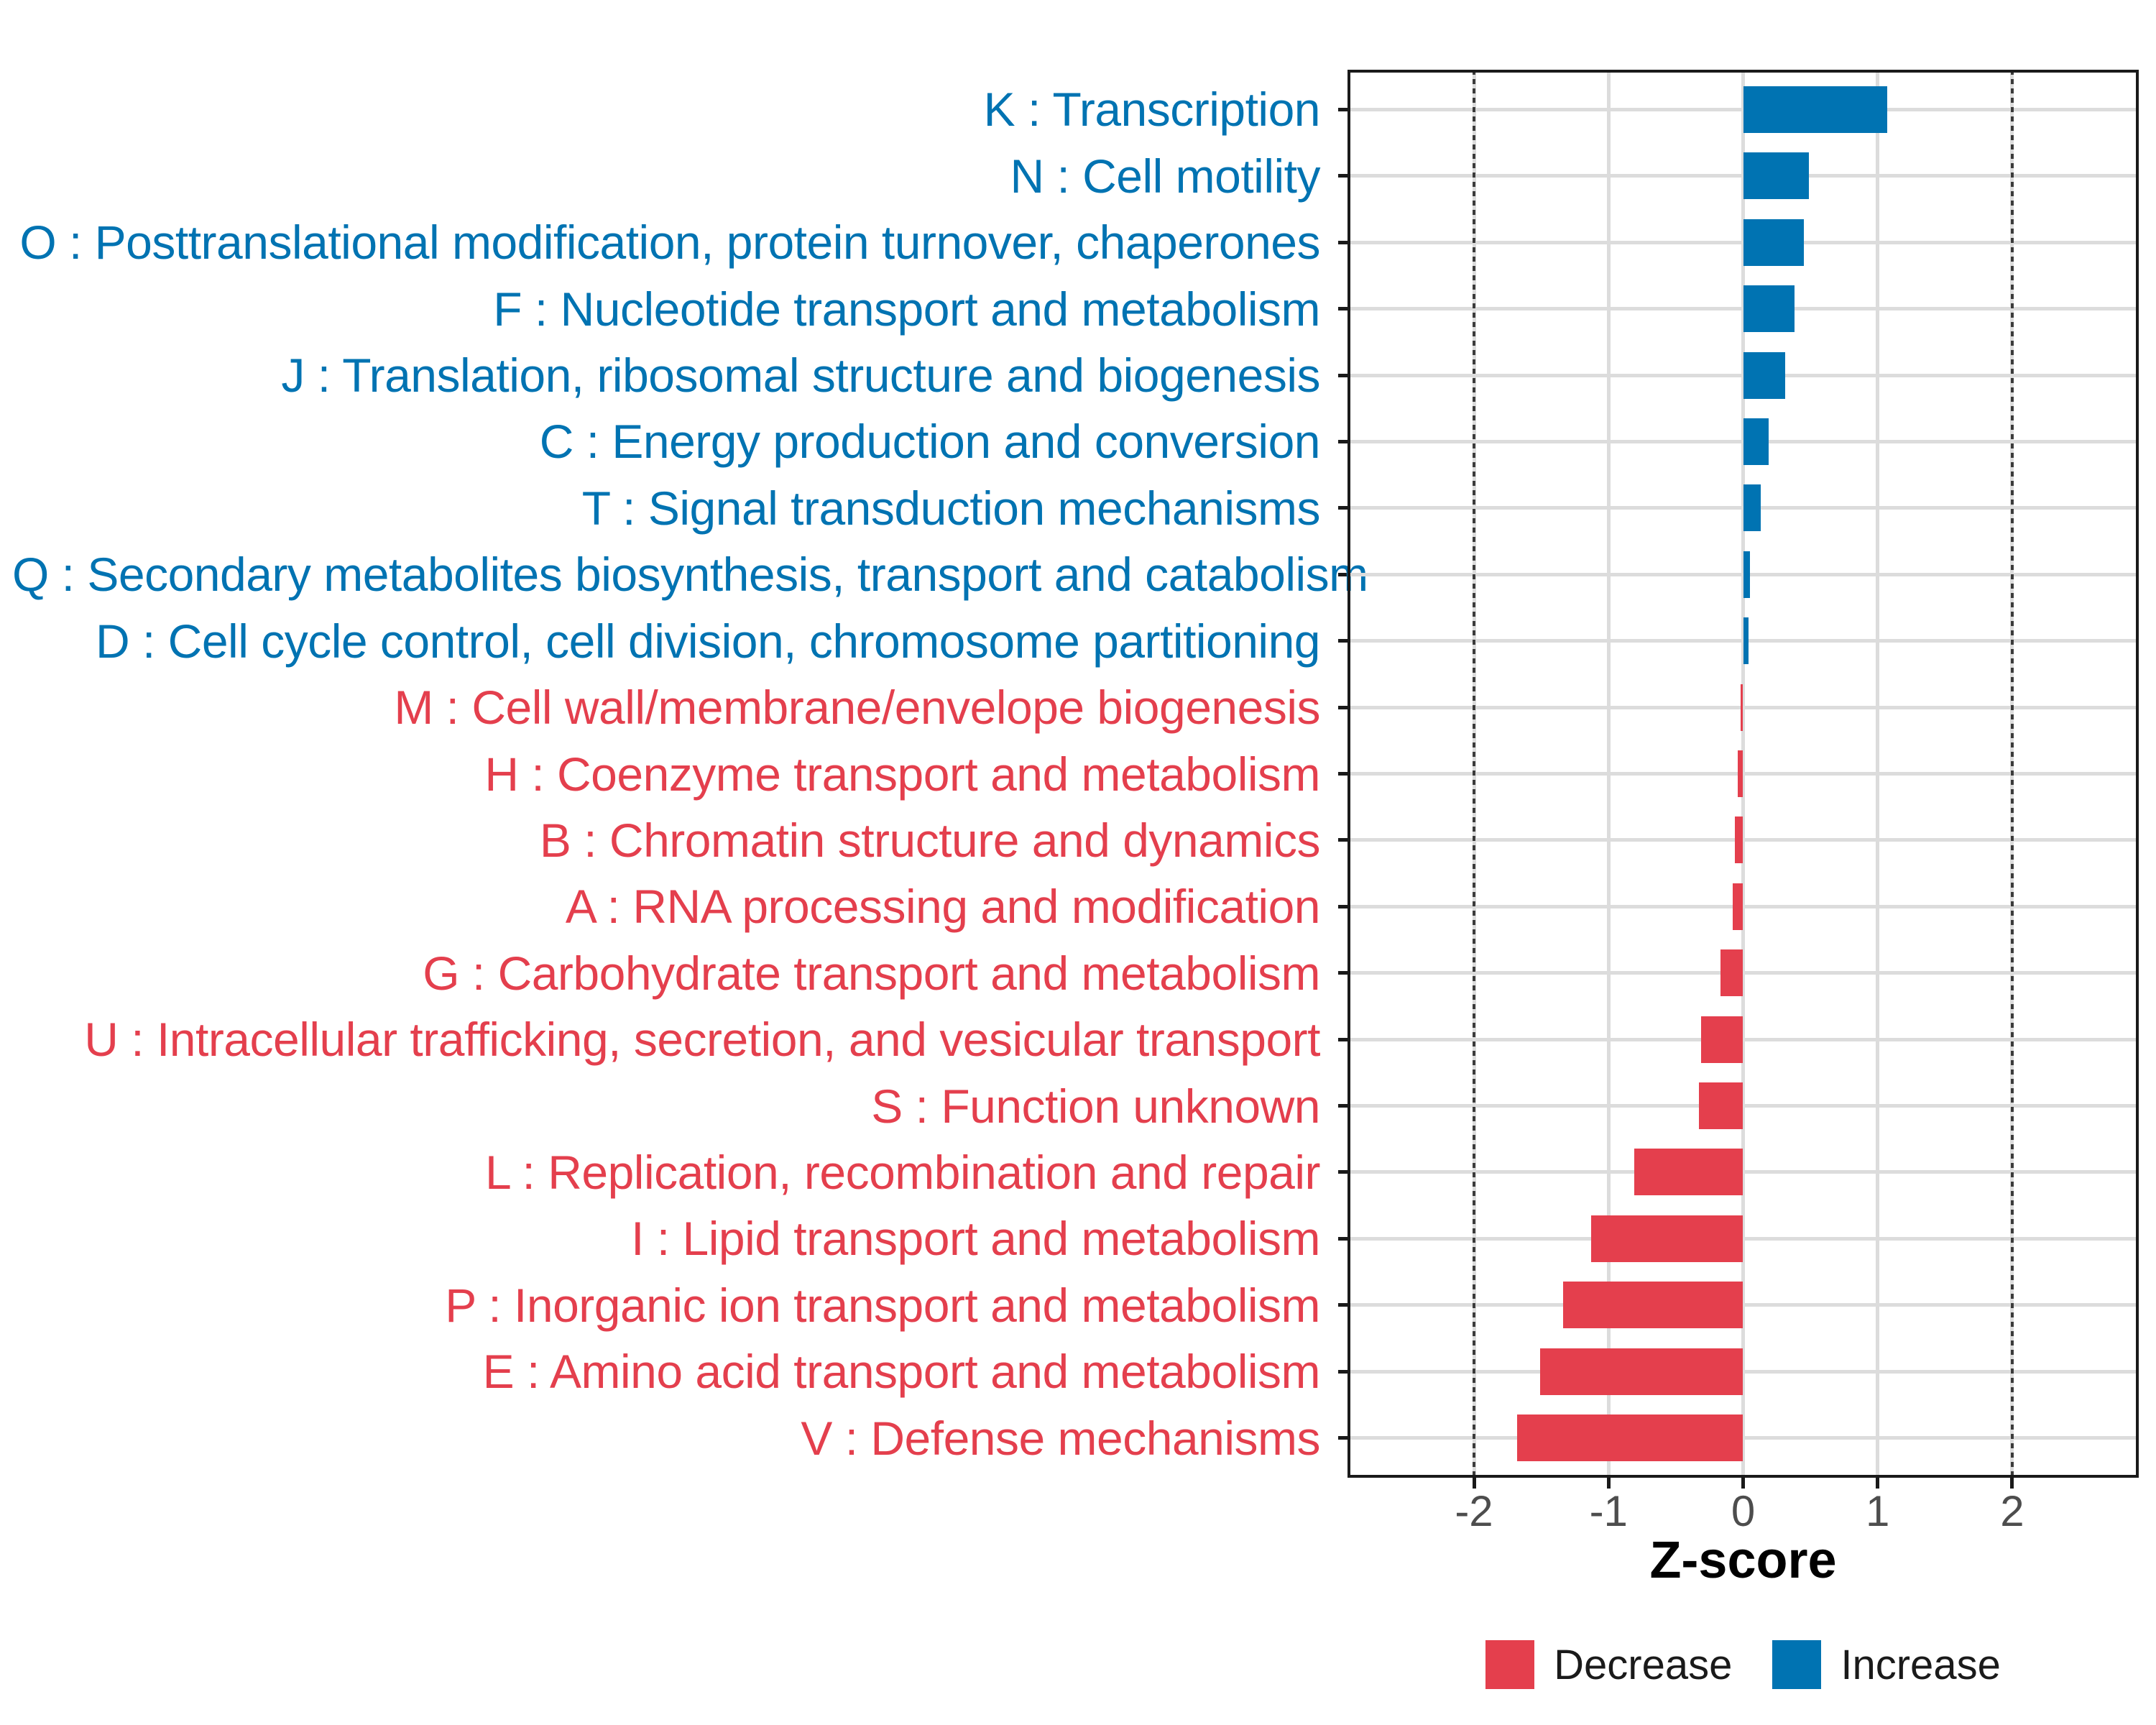 The height and width of the screenshot is (1725, 2156). What do you see at coordinates (901, 1372) in the screenshot?
I see `category-label: E : Amino acid transport and metabolism` at bounding box center [901, 1372].